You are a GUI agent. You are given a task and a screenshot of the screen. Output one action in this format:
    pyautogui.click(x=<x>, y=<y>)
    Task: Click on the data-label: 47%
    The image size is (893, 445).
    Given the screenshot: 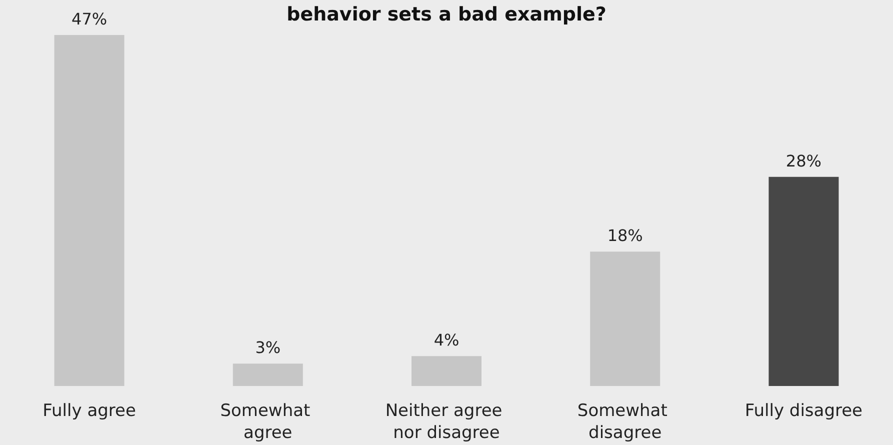 What is the action you would take?
    pyautogui.click(x=90, y=19)
    